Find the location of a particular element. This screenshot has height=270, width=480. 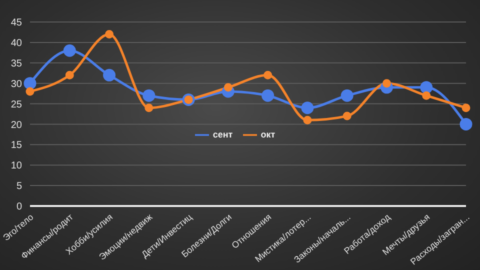

legend-label: сент is located at coordinates (222, 134).